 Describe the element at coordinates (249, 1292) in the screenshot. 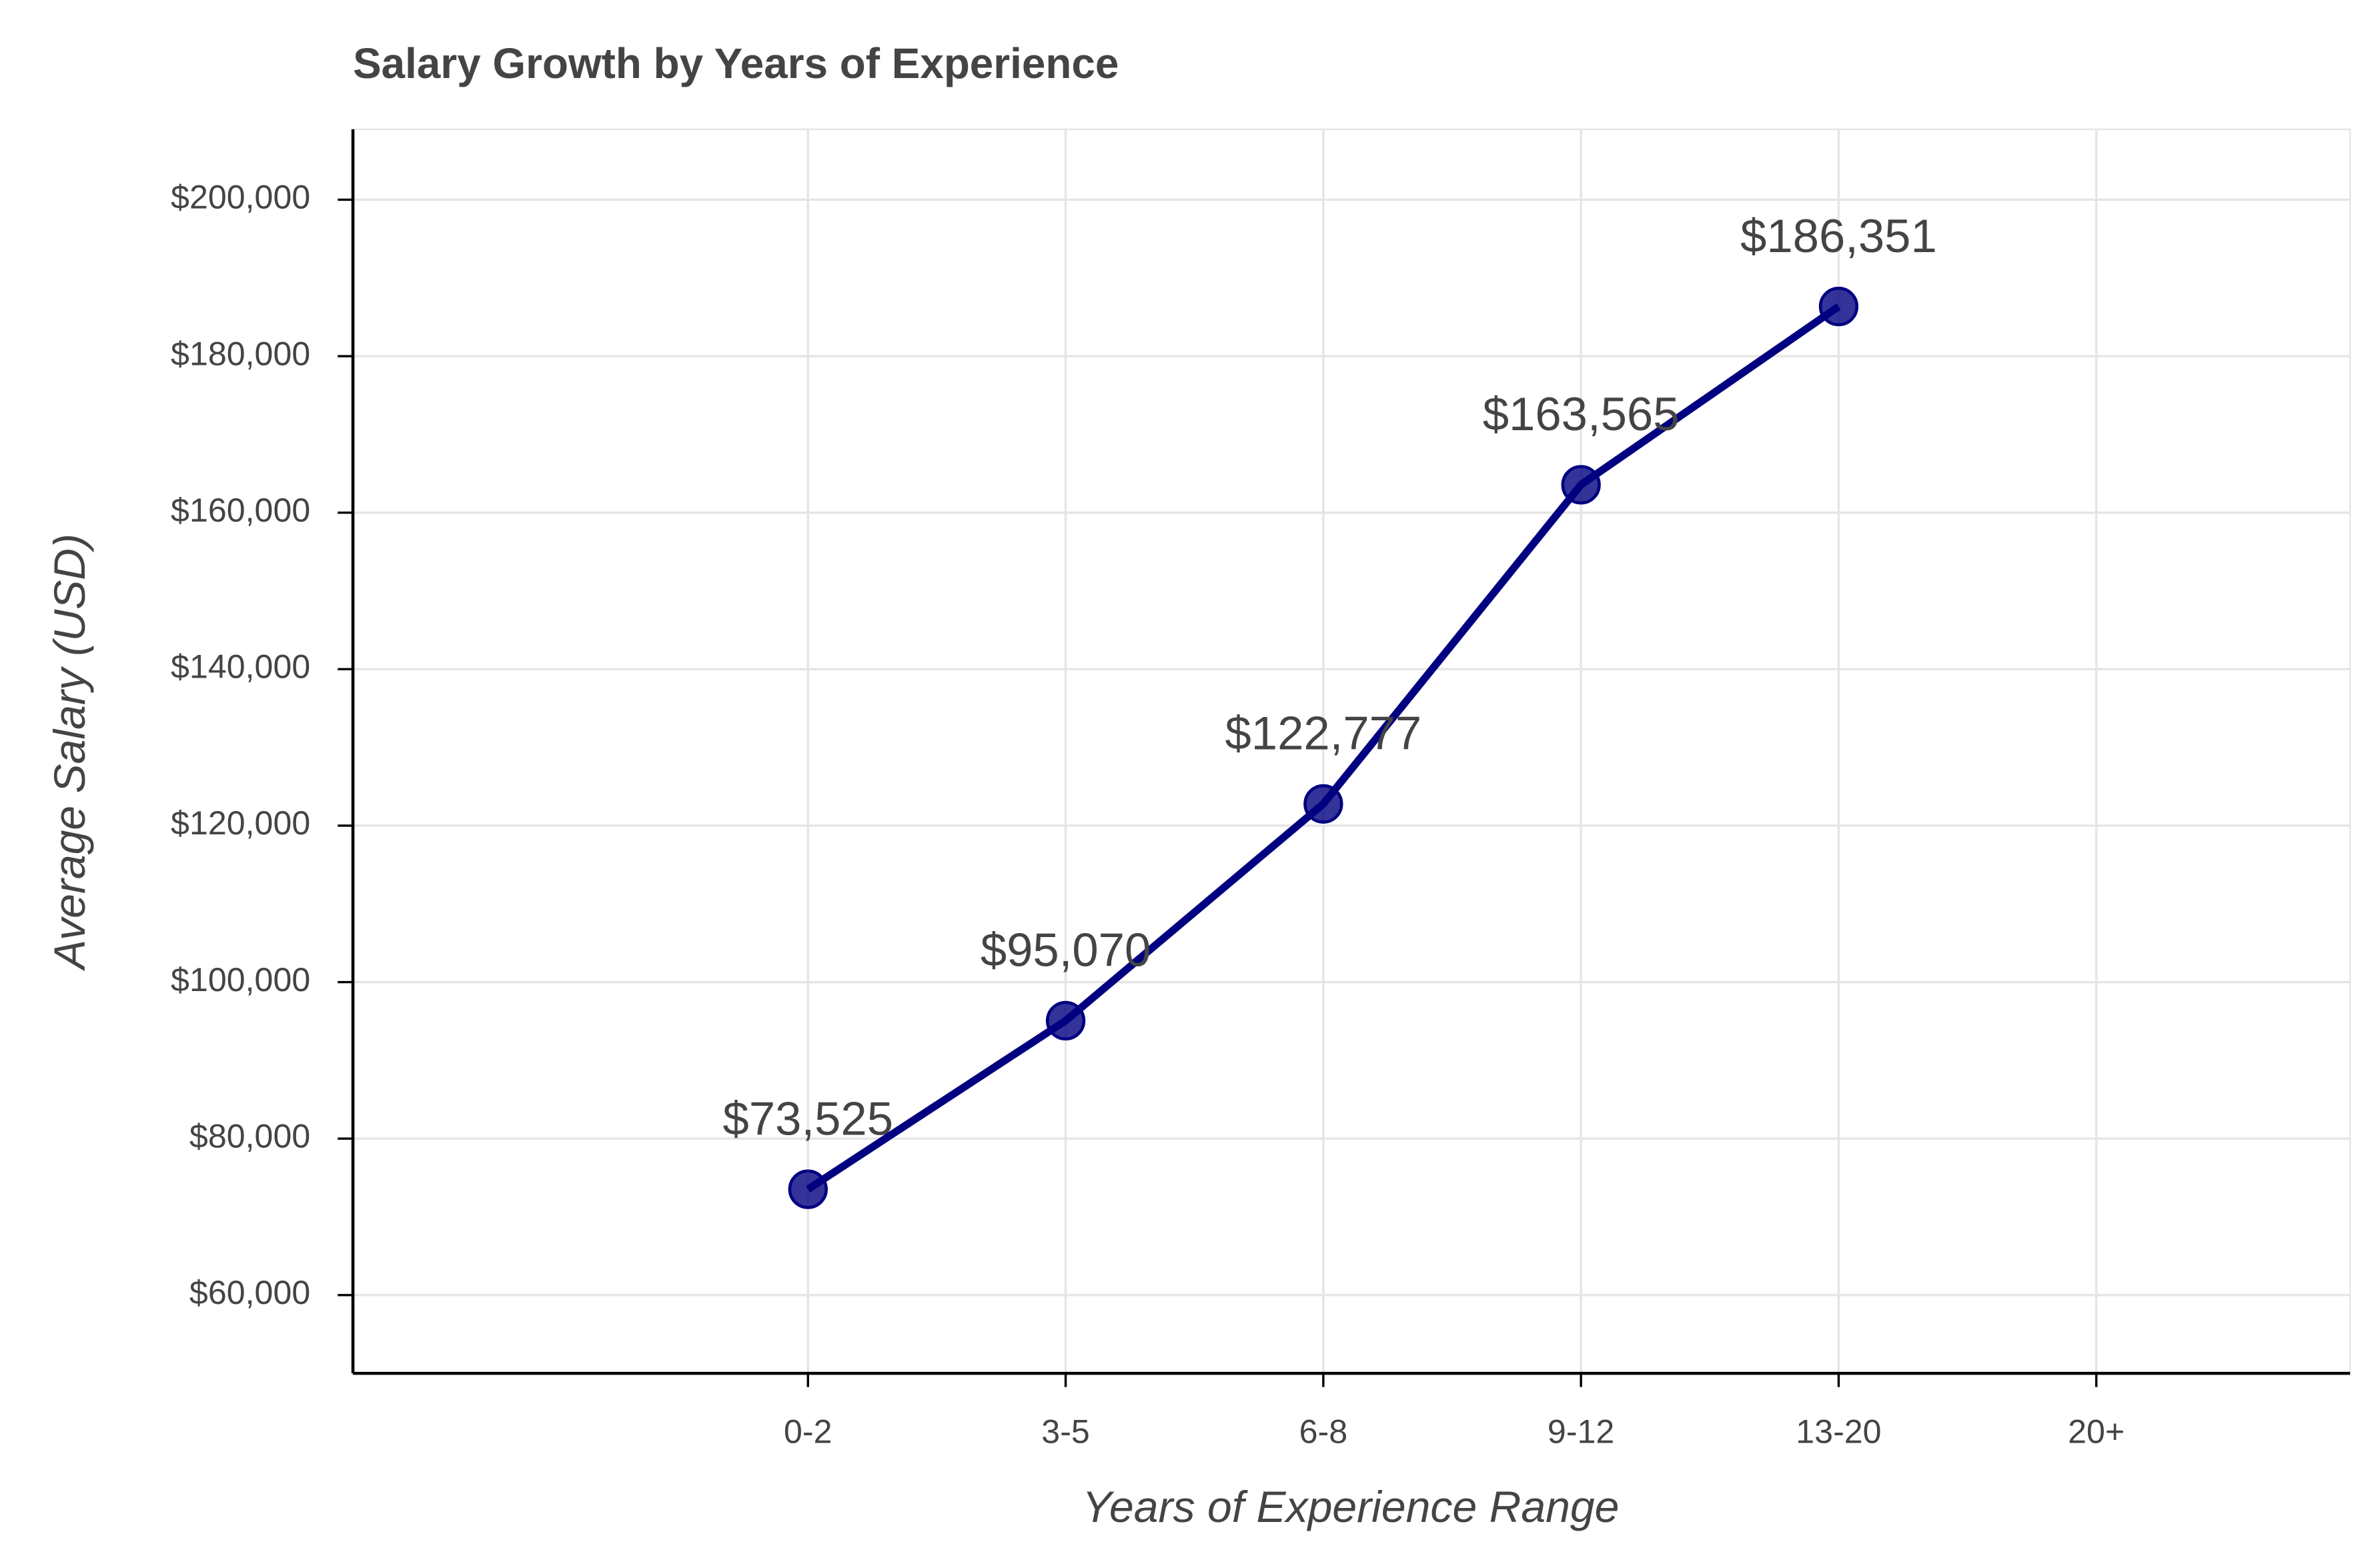

I see `y-tick-label: $60,000` at that location.